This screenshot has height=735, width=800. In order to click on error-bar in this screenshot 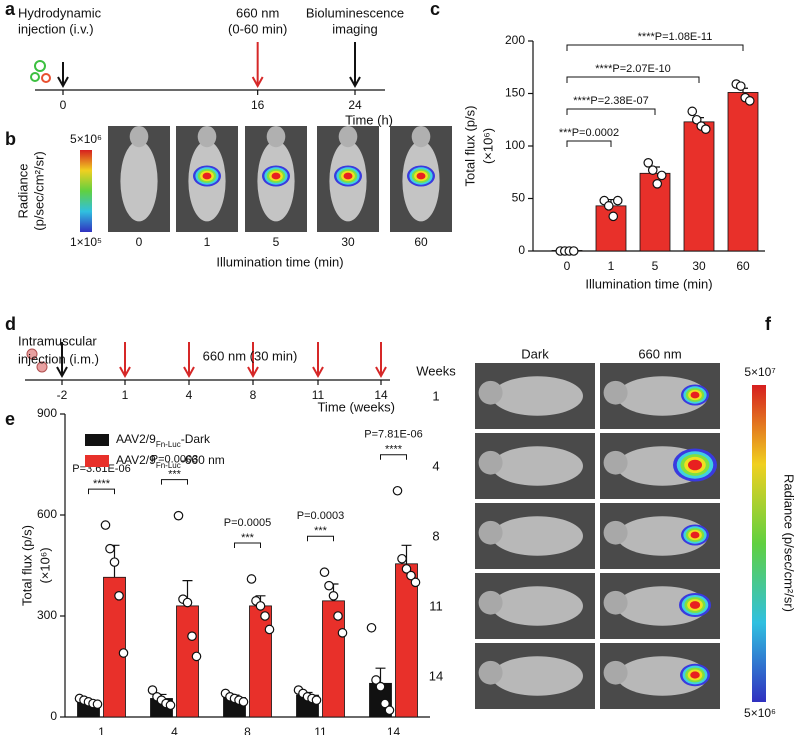, I will do `click(406, 554)`.